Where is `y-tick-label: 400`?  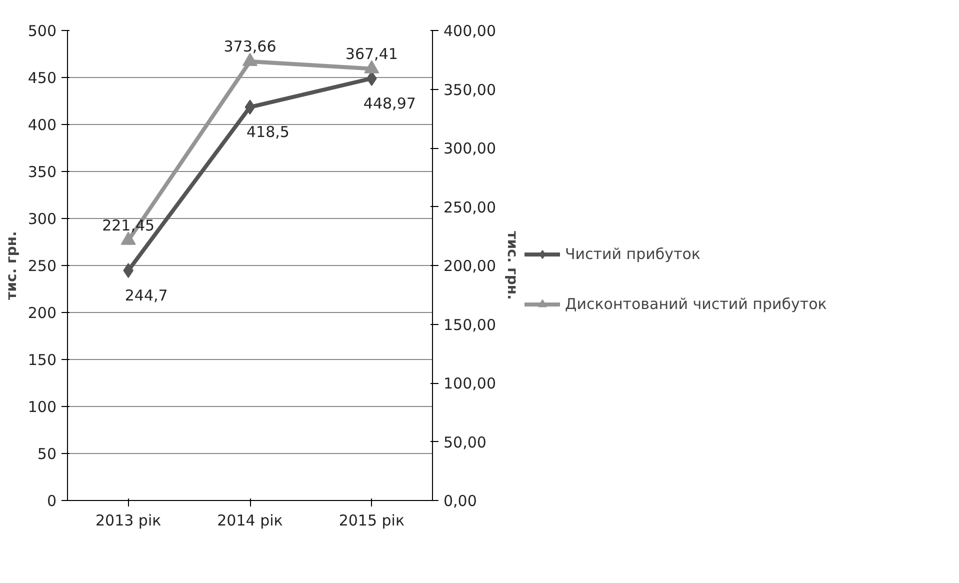
y-tick-label: 400 is located at coordinates (42, 125).